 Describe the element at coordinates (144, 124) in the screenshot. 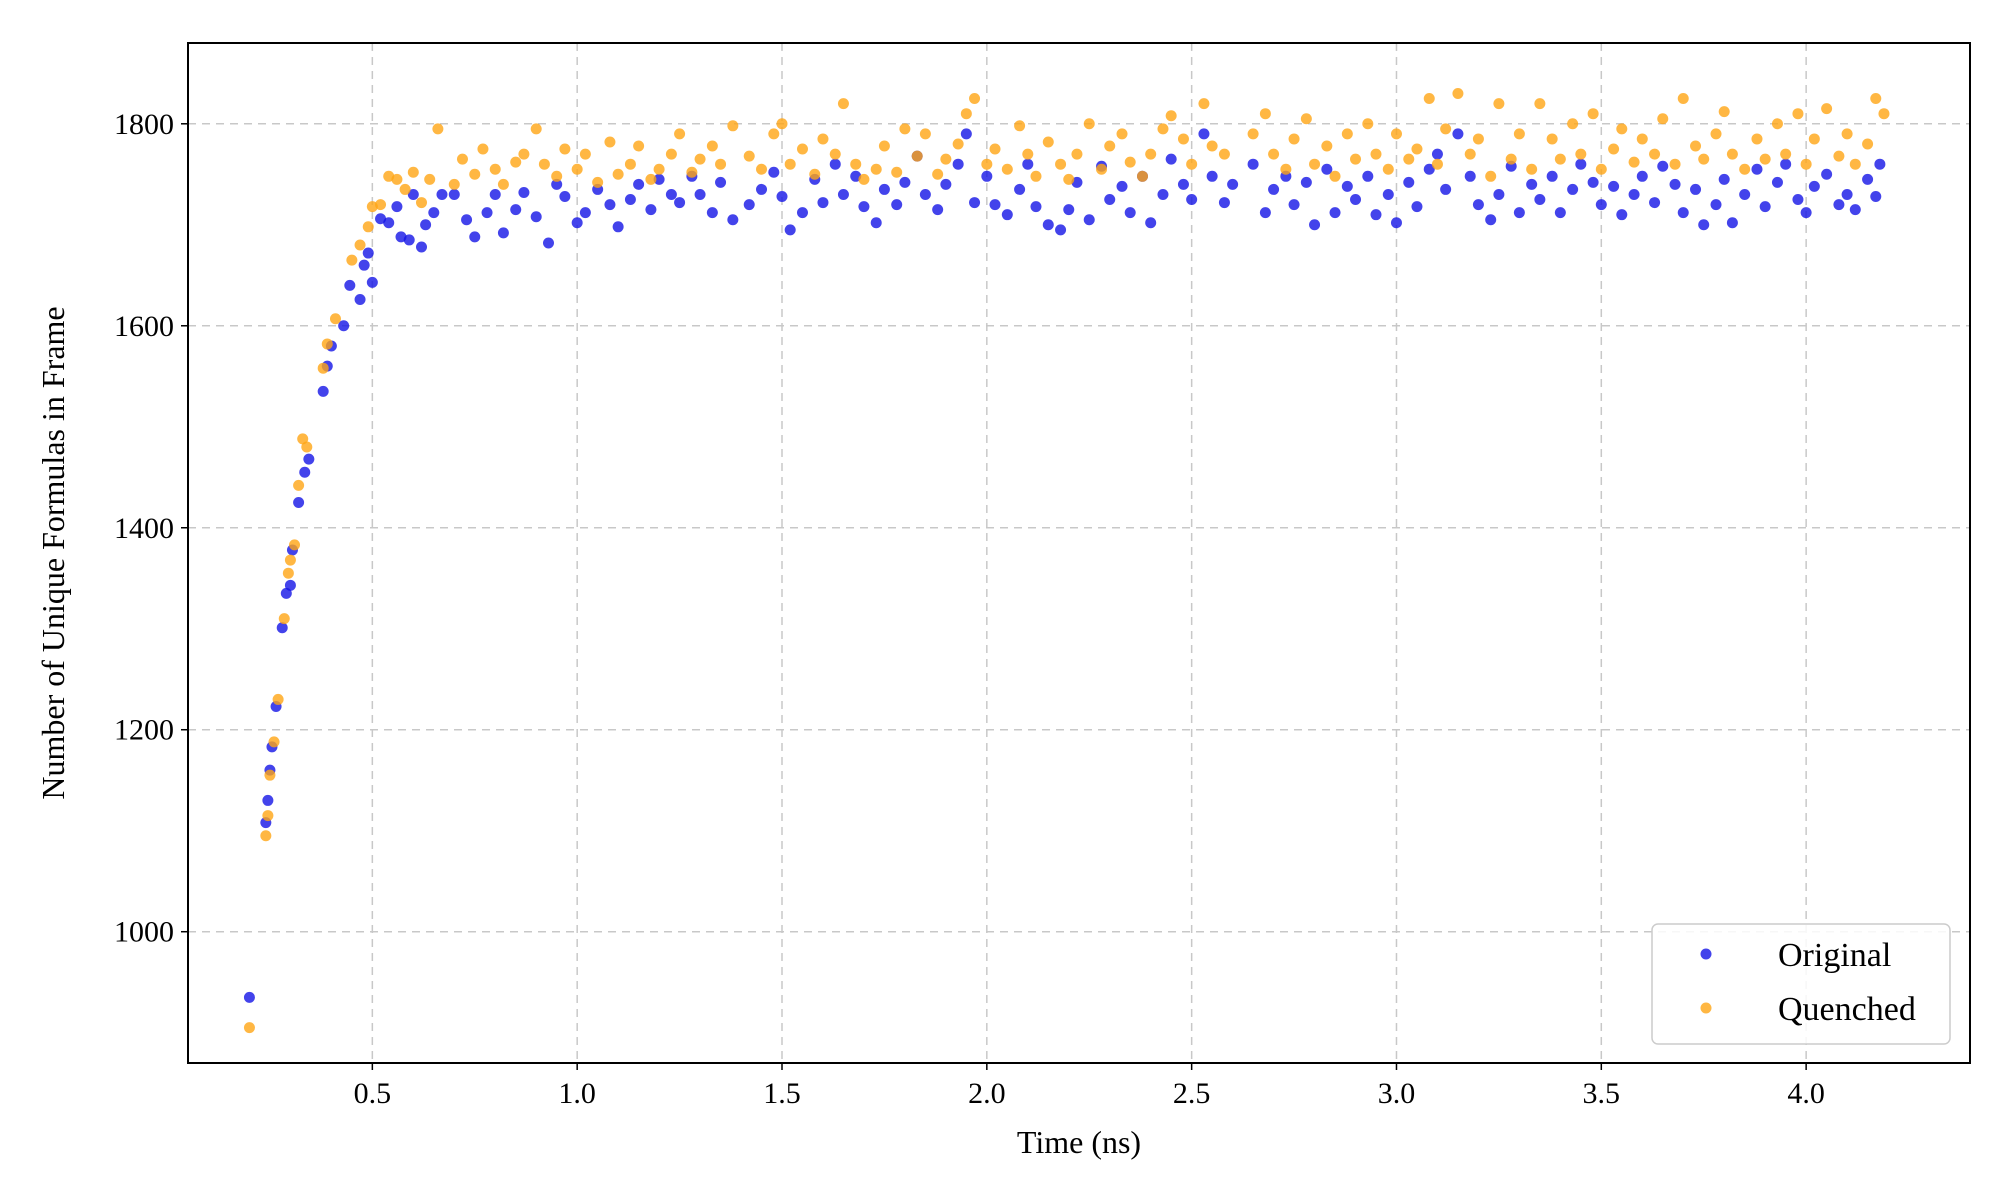

I see `y-tick-label: 1800` at that location.